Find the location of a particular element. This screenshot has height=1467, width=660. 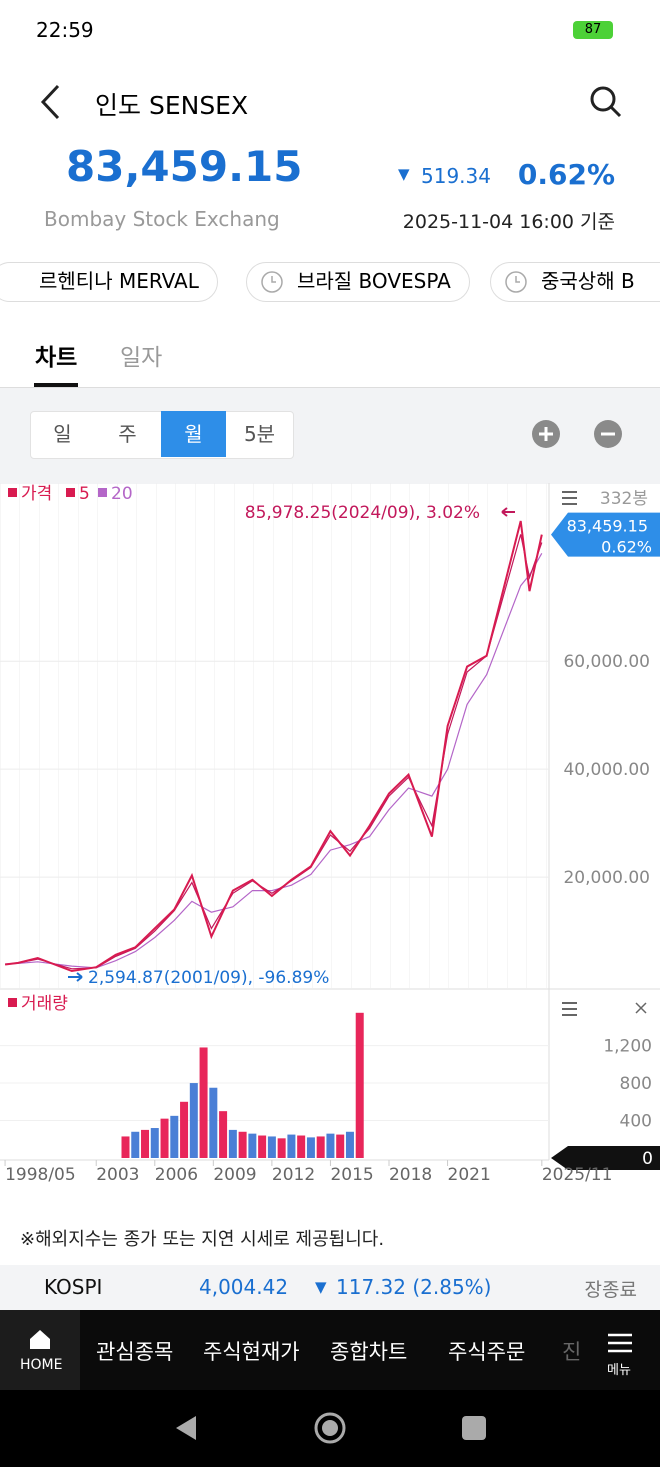

ticker-change: 117.32 (2.85%) is located at coordinates (414, 1287).